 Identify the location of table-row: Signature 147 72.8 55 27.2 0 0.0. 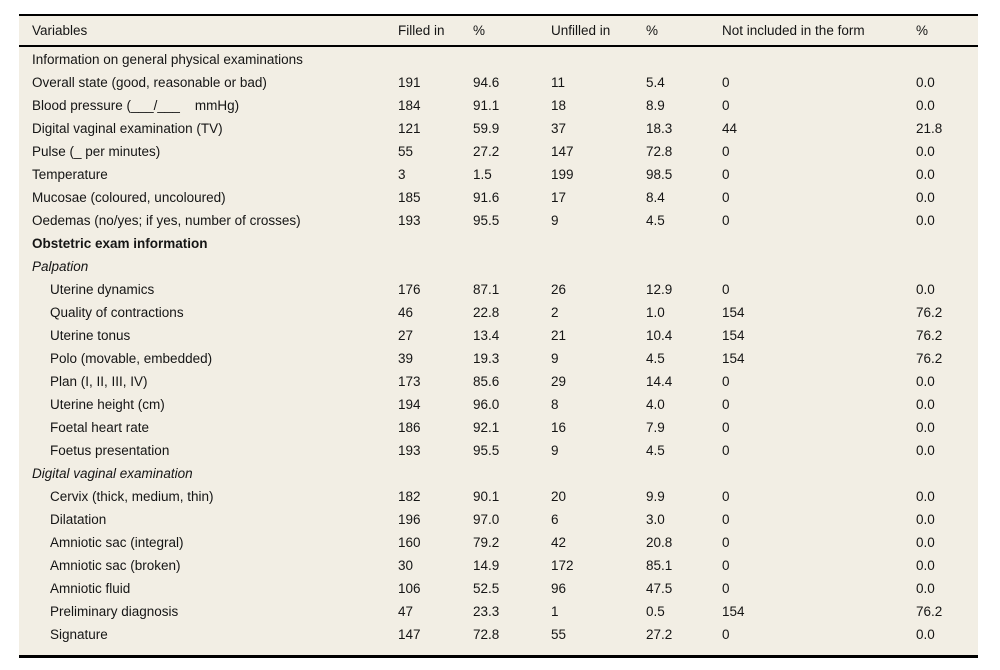
(498, 634).